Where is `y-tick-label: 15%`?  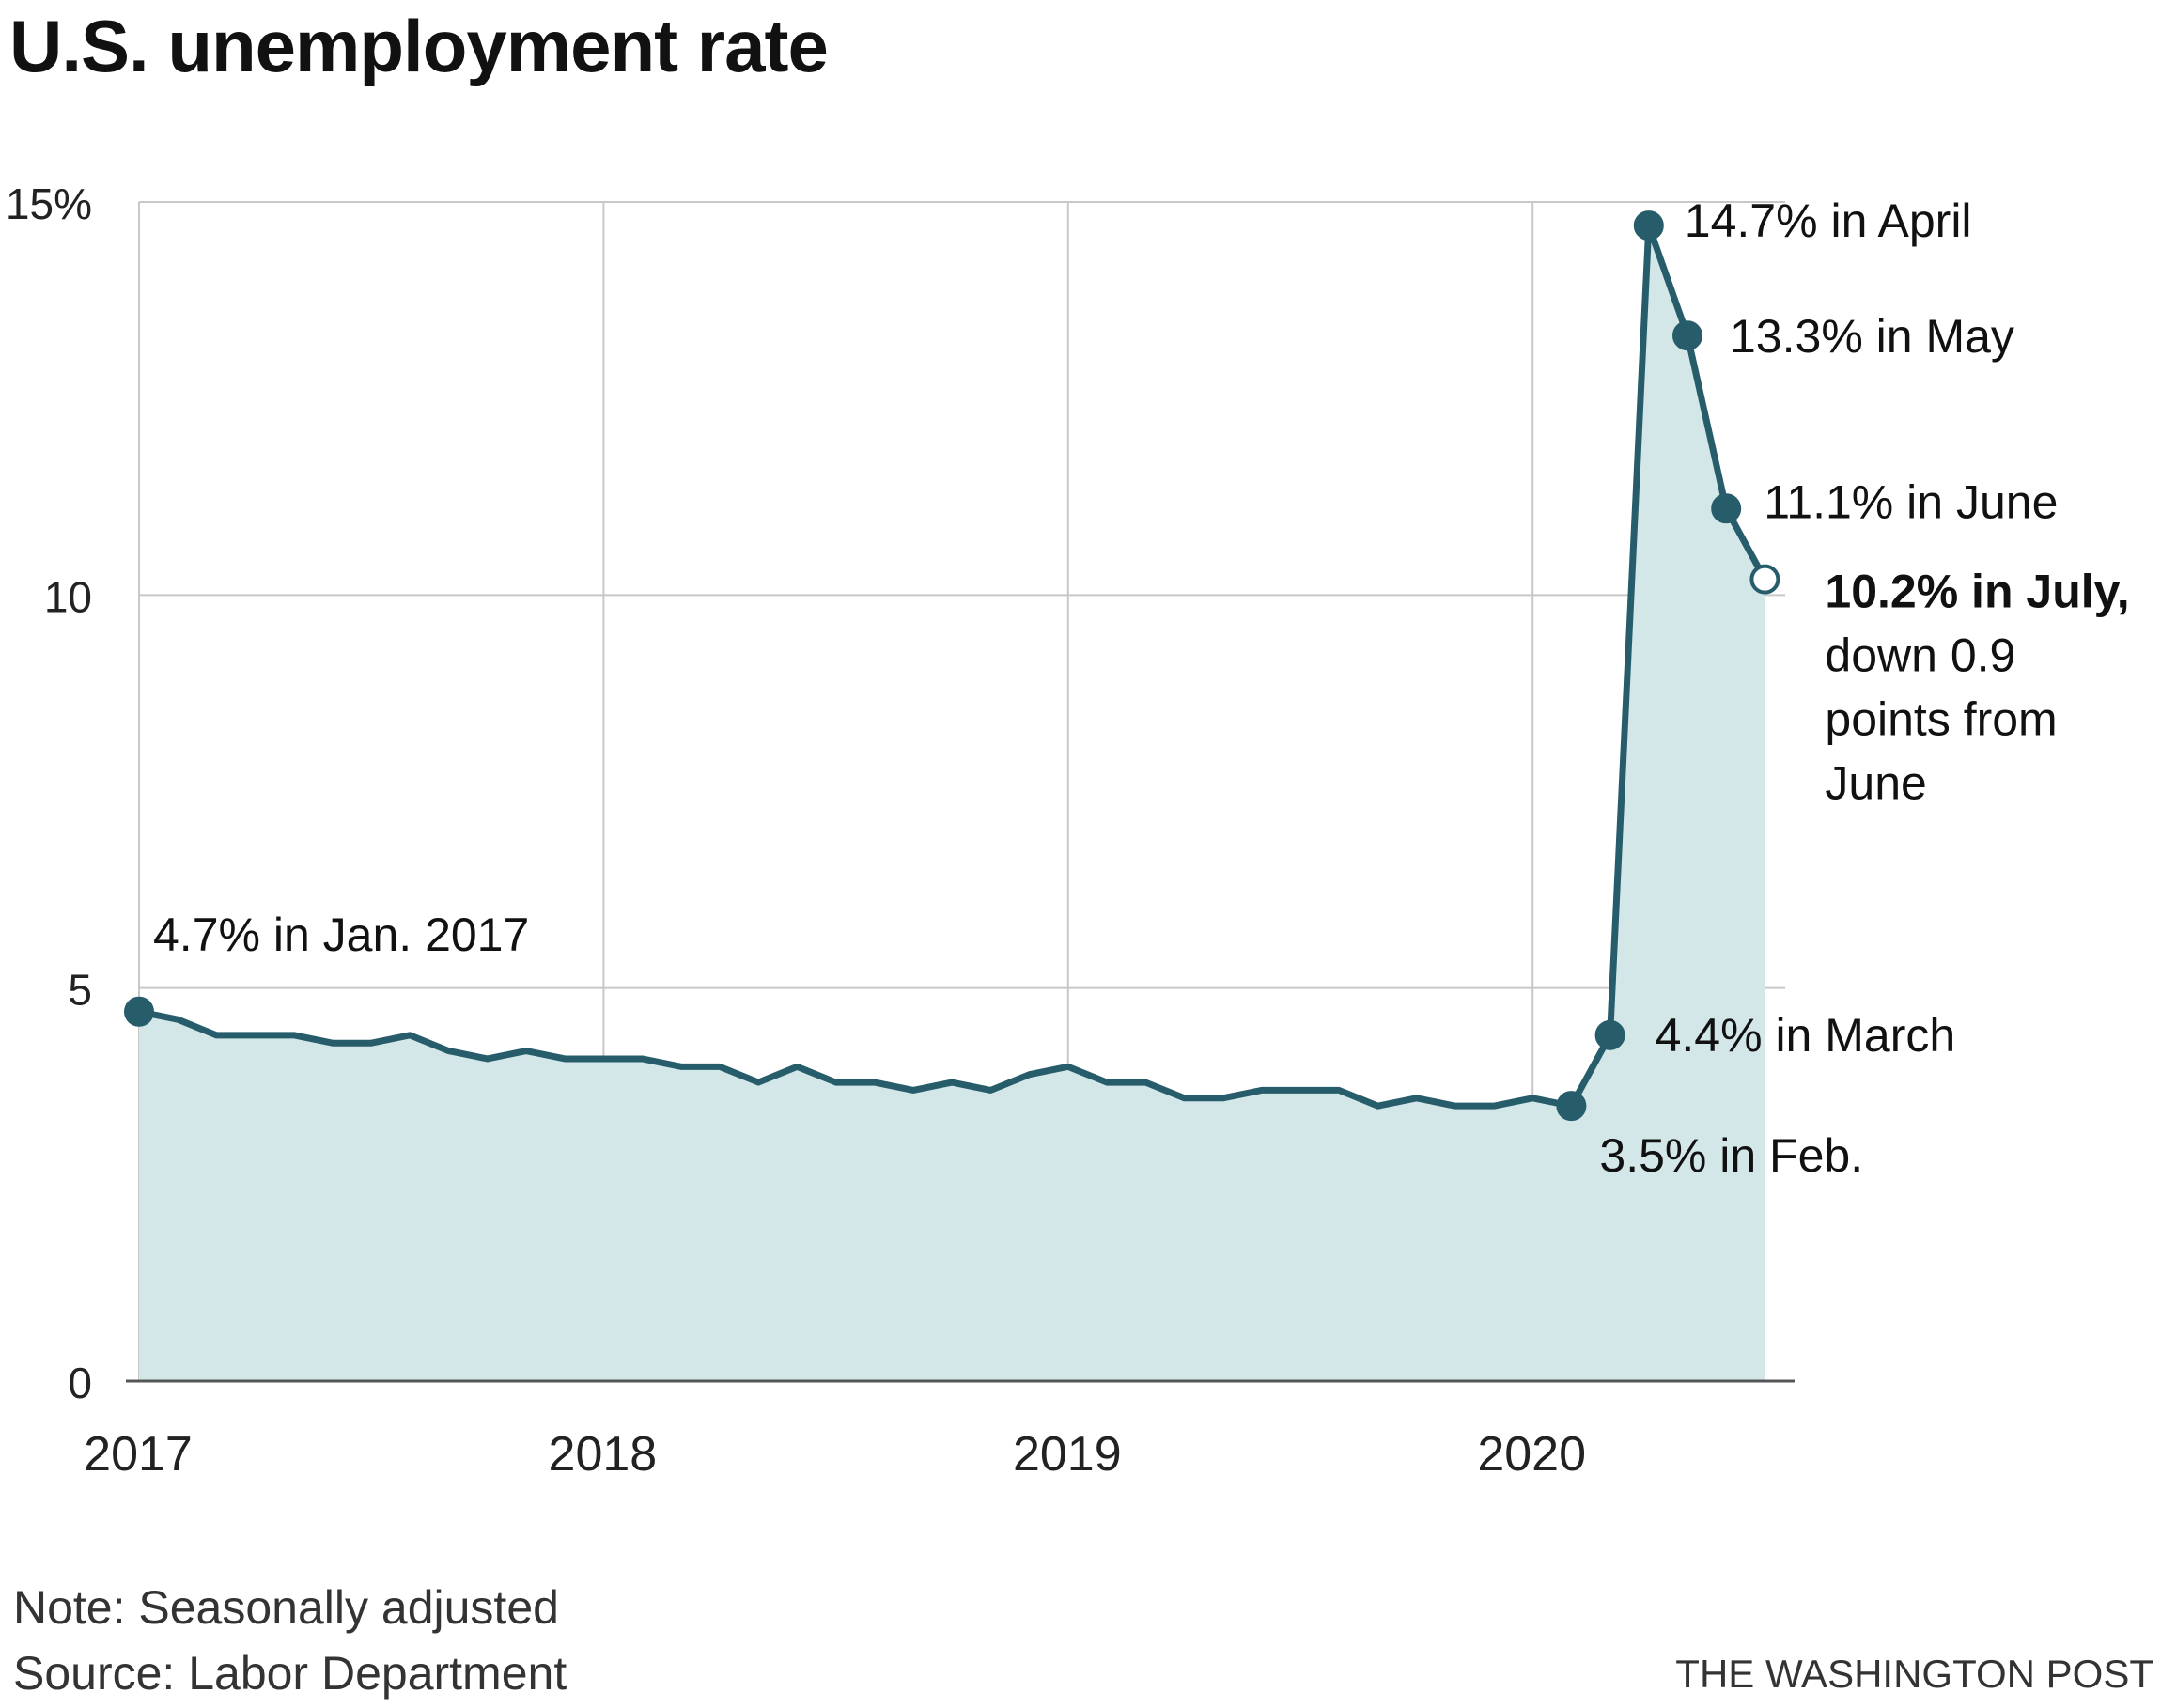 y-tick-label: 15% is located at coordinates (49, 203).